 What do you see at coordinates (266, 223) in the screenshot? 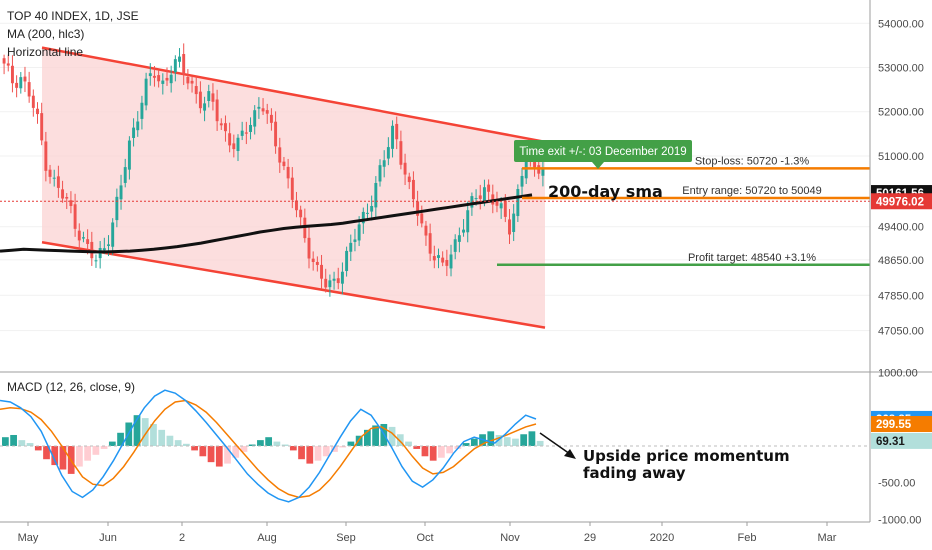
I see `sma-200-line` at bounding box center [266, 223].